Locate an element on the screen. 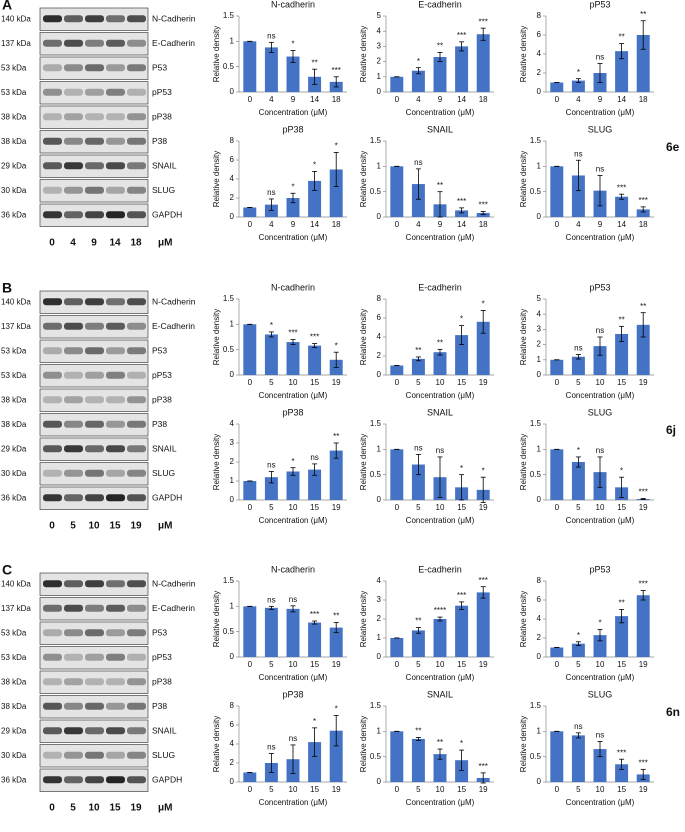 The height and width of the screenshot is (832, 685). chart-title: SNAIL is located at coordinates (440, 694).